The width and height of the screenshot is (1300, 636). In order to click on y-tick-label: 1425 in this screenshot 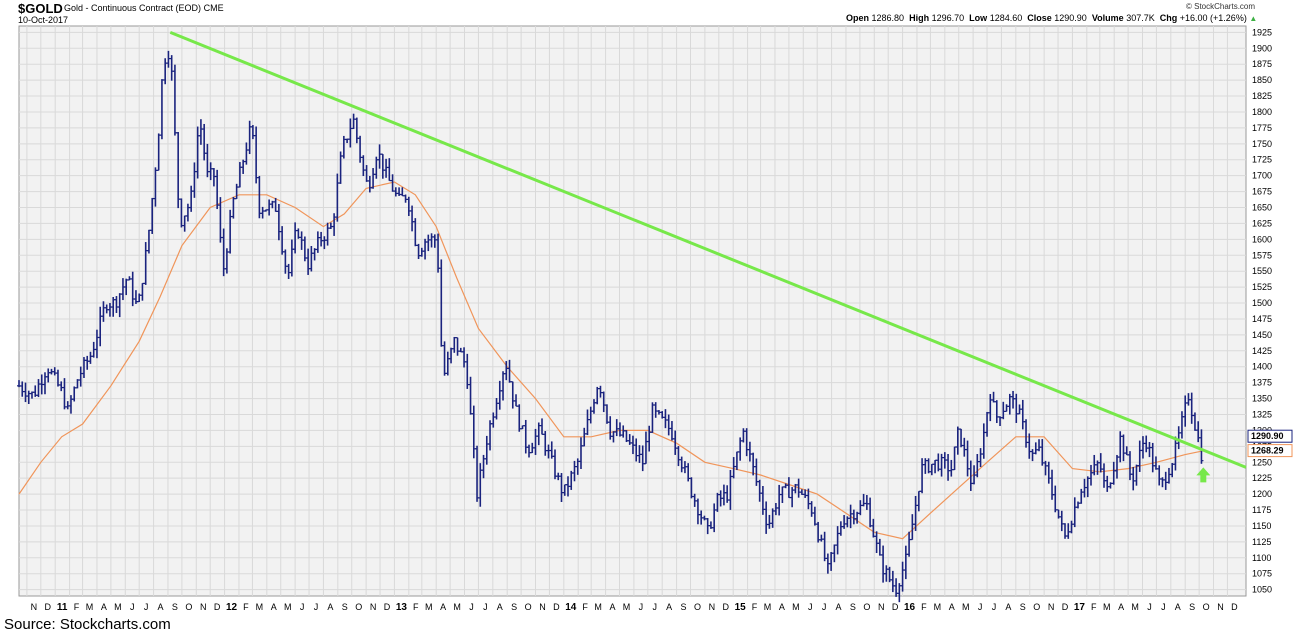, I will do `click(1262, 351)`.